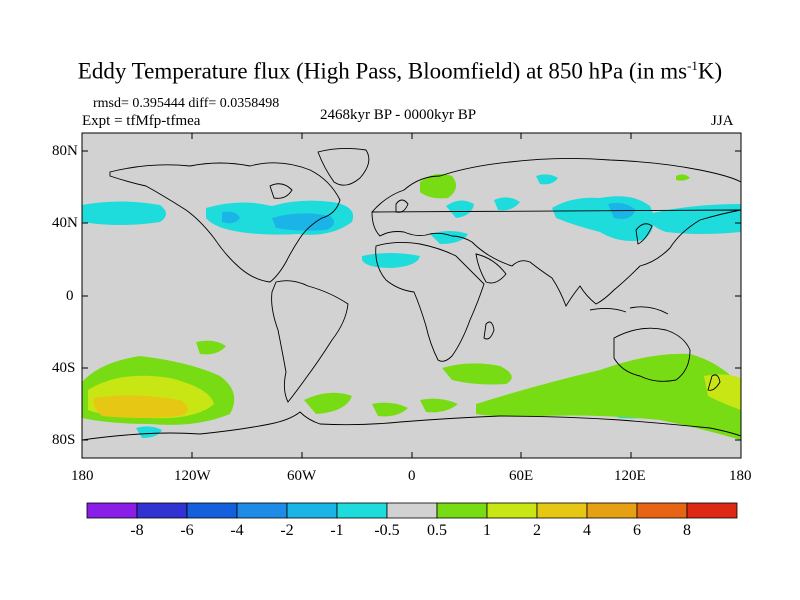  Describe the element at coordinates (740, 476) in the screenshot. I see `lon-label-180e: 180` at that location.